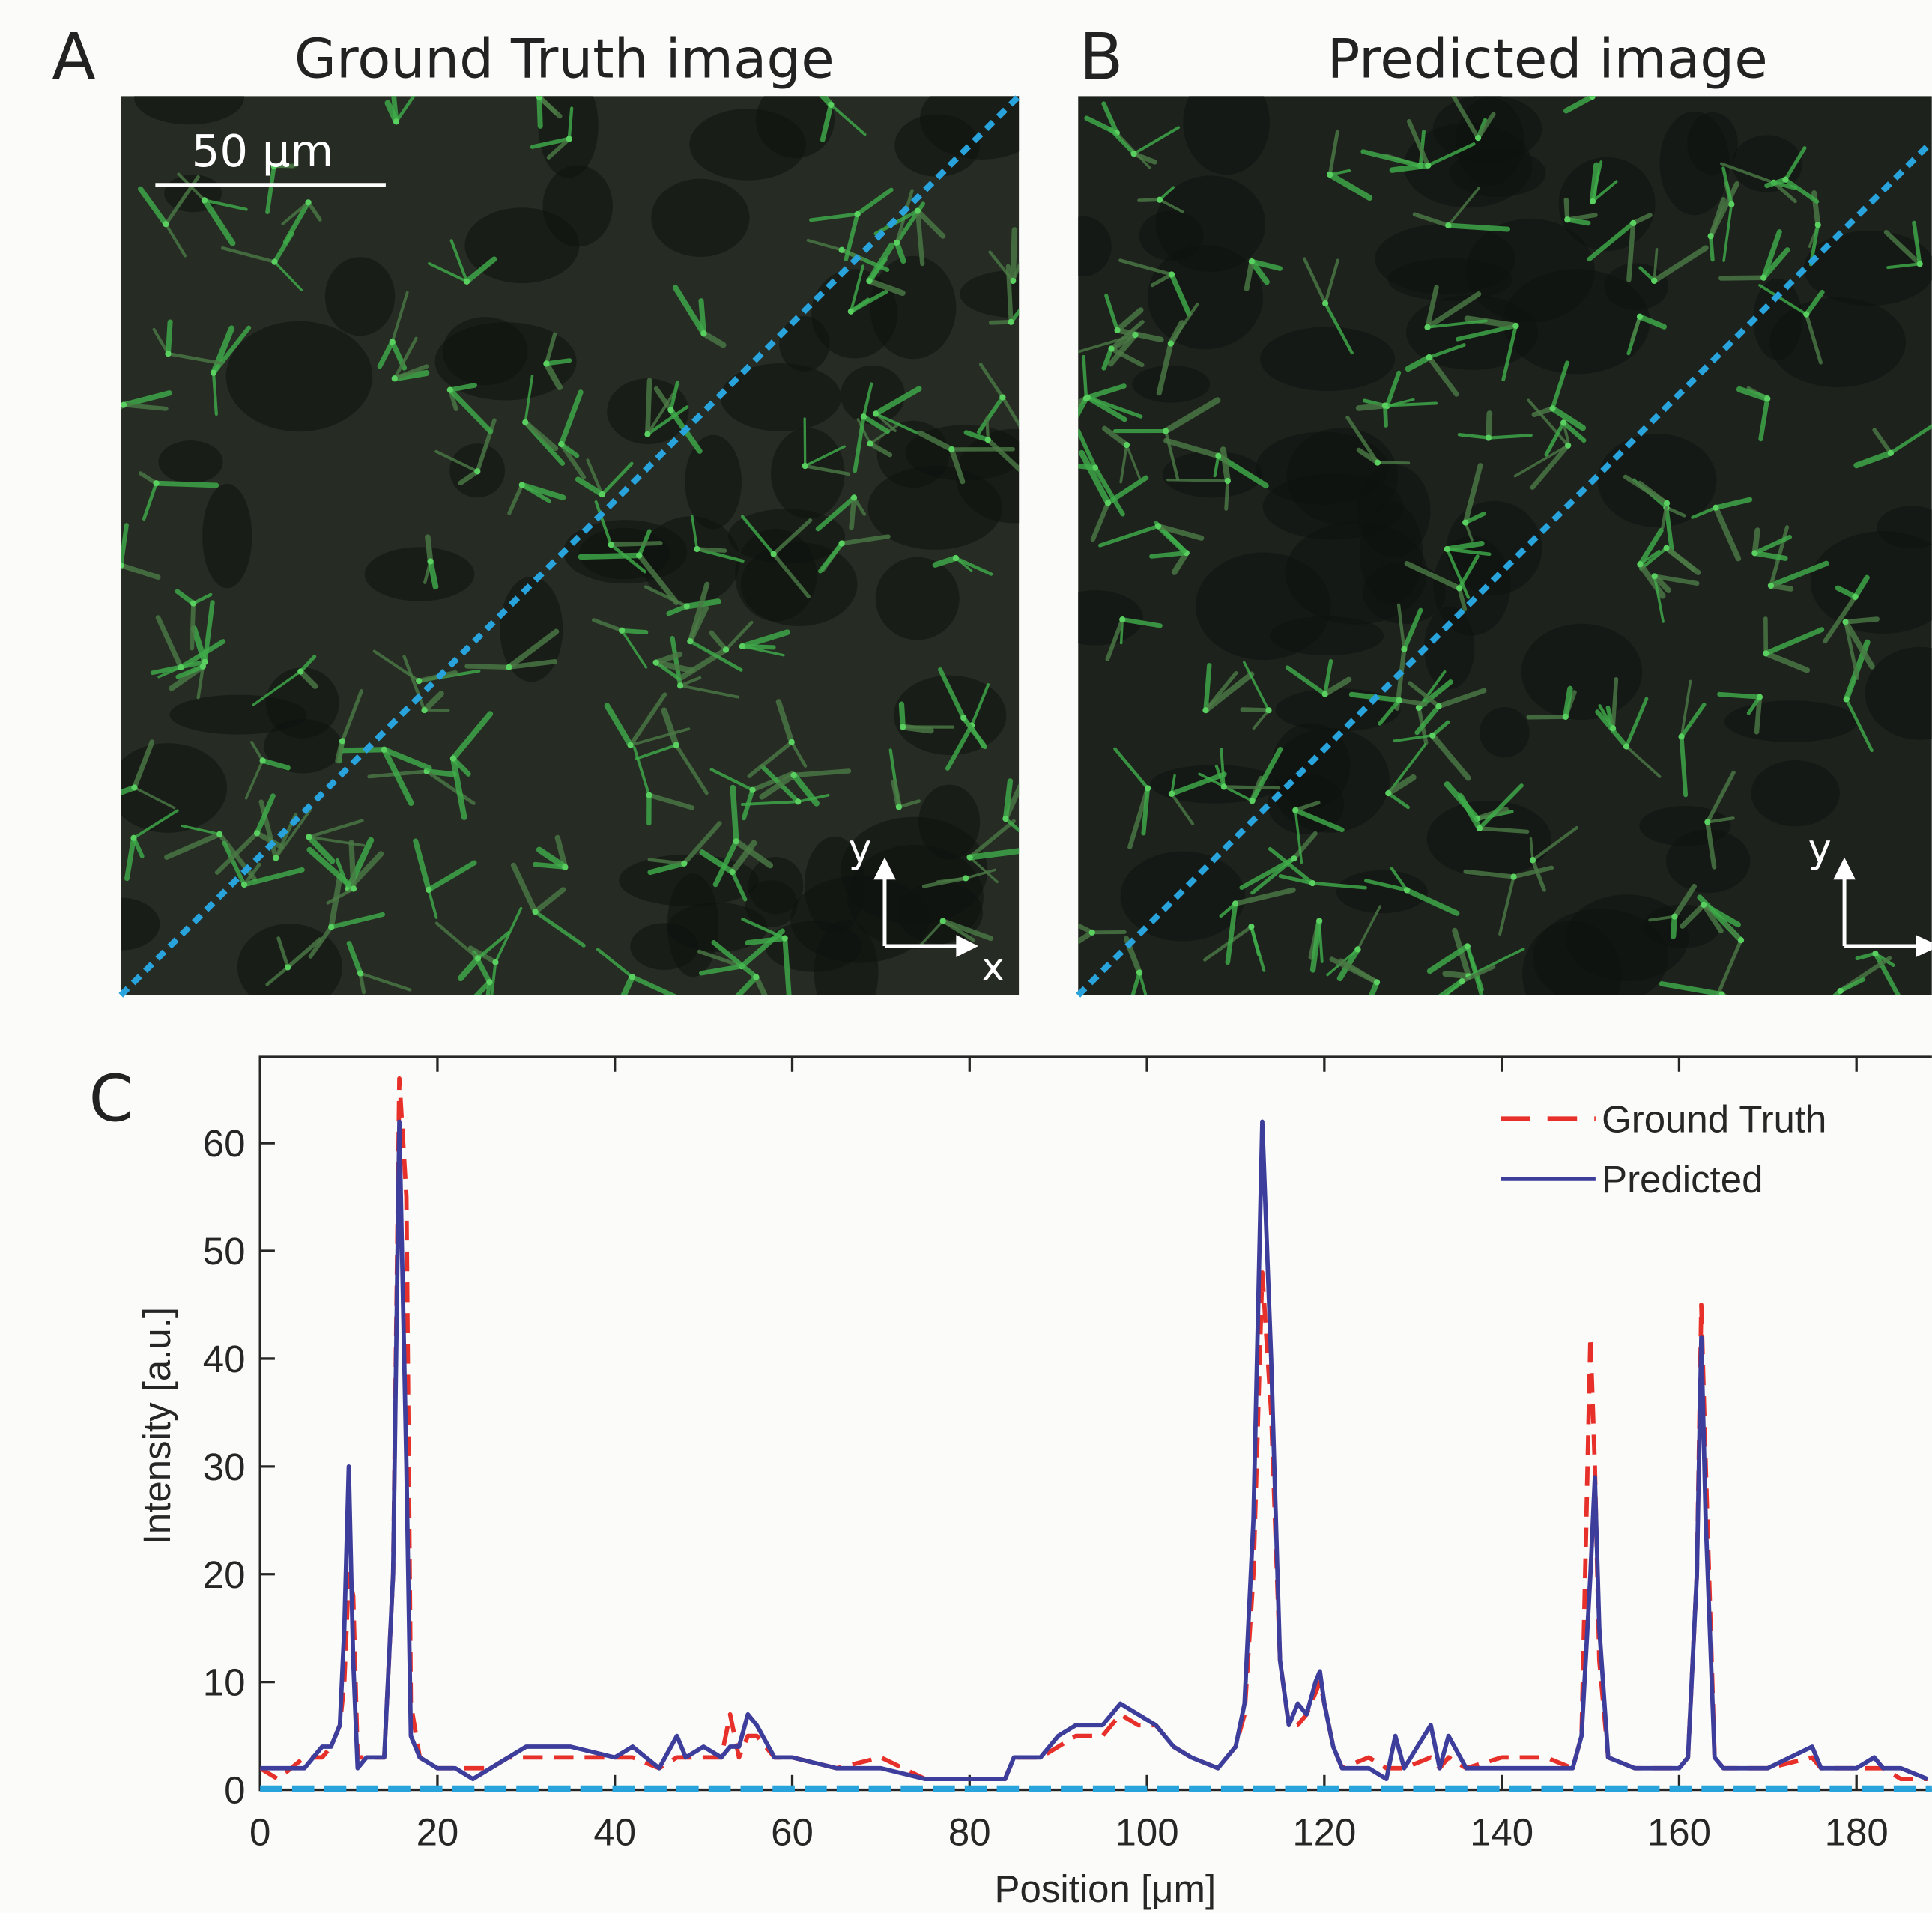 The width and height of the screenshot is (1932, 1913). What do you see at coordinates (1147, 1832) in the screenshot?
I see `x-tick-label: 100` at bounding box center [1147, 1832].